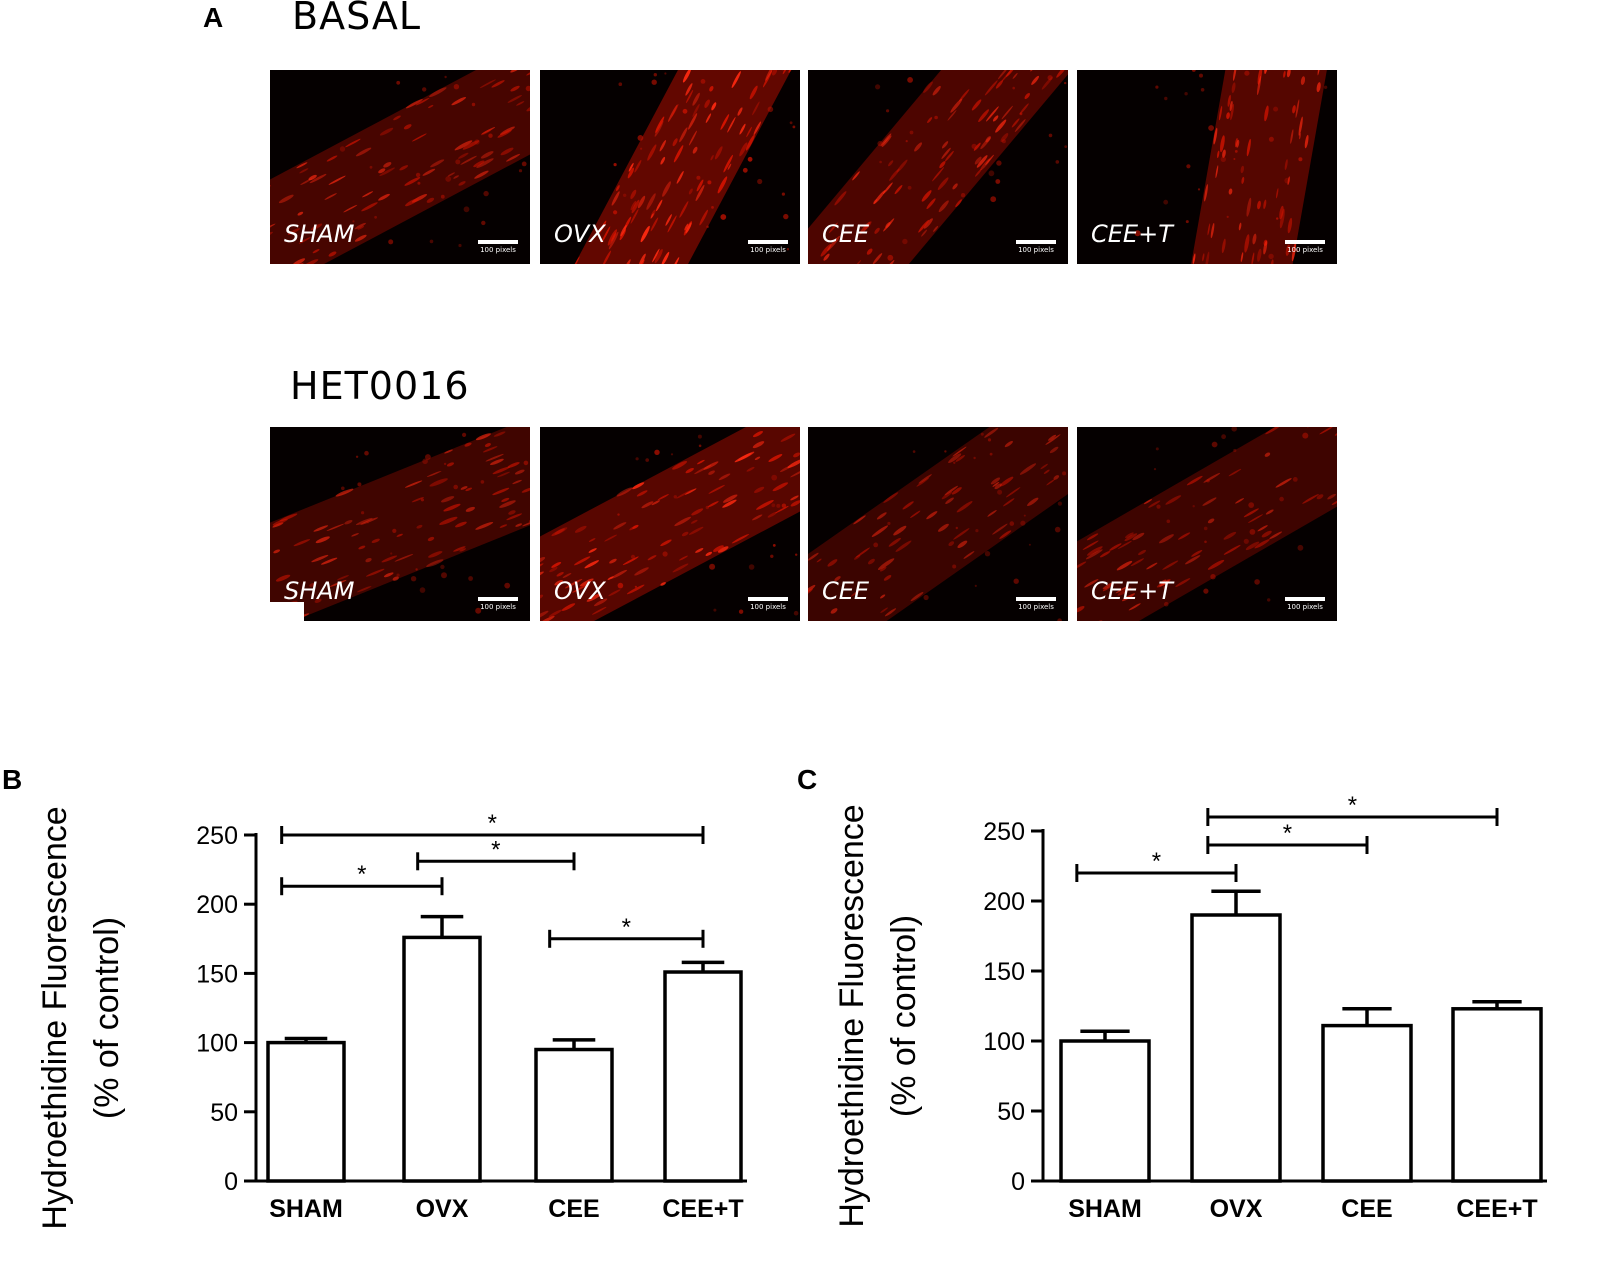 This screenshot has height=1262, width=1597. I want to click on crop-mask, so click(285, 613).